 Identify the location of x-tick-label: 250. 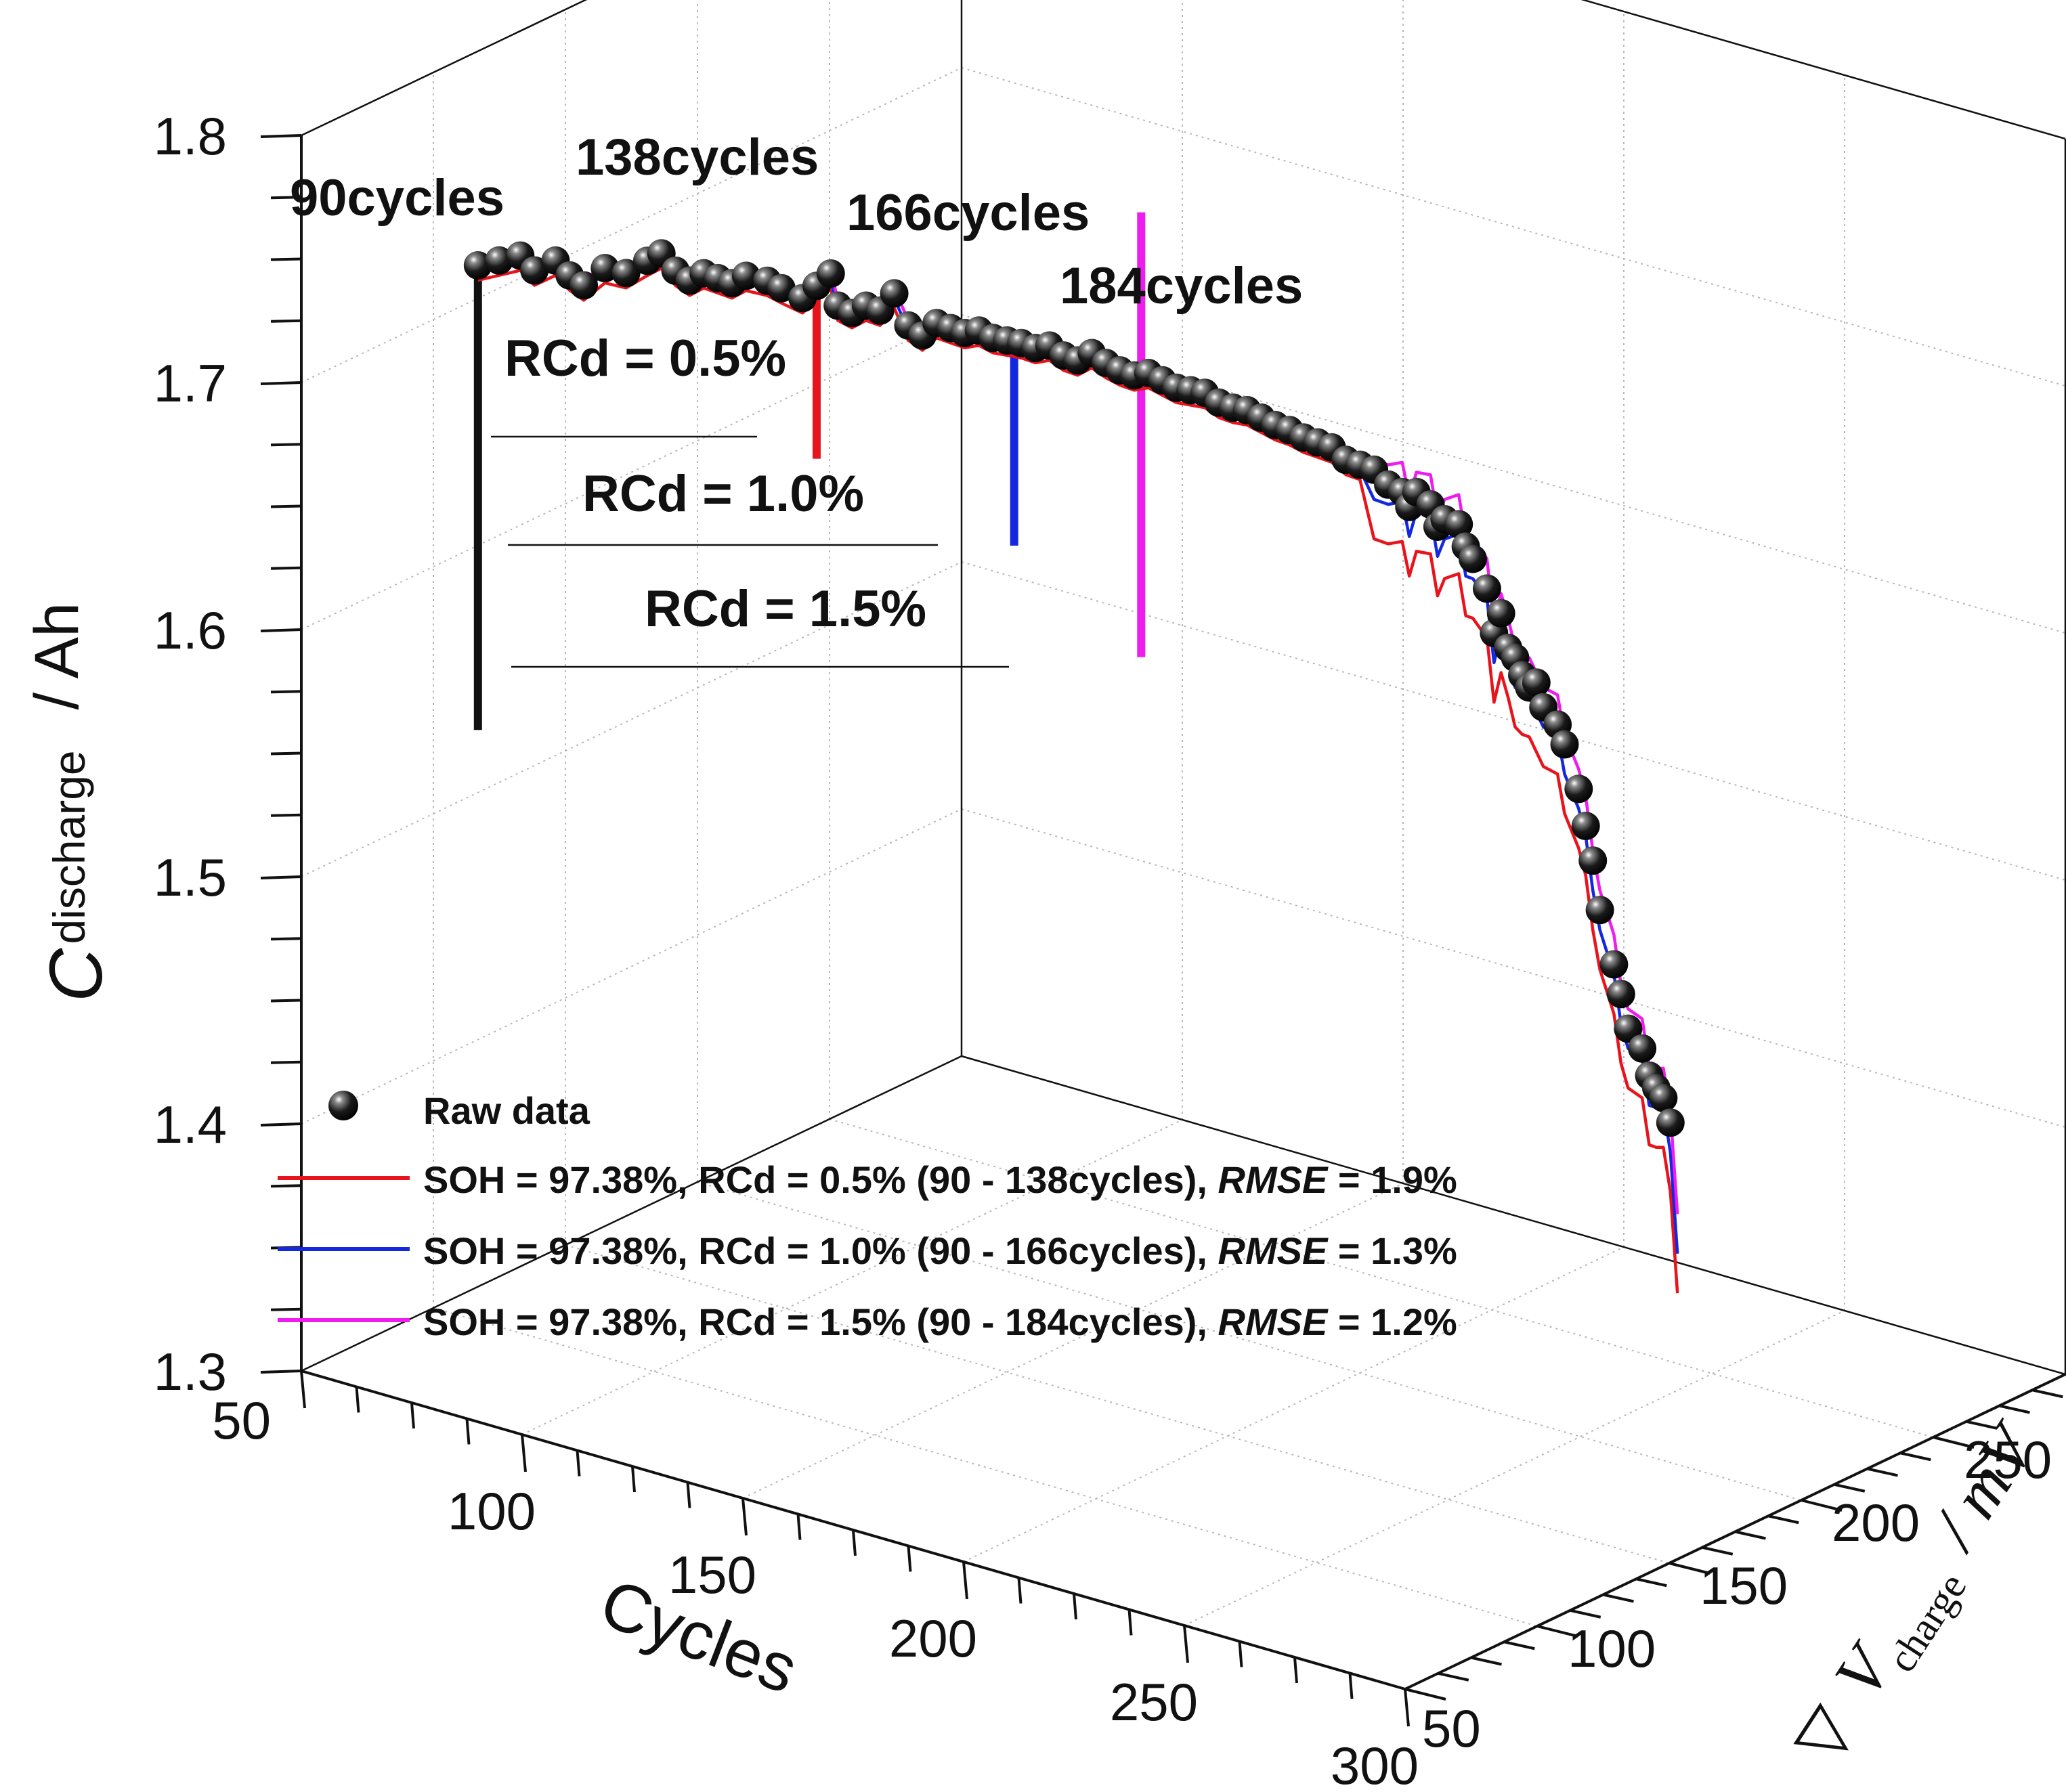
(1154, 1702).